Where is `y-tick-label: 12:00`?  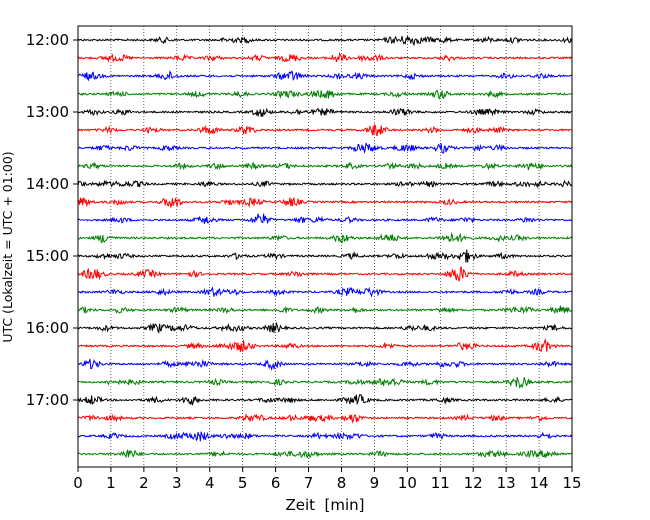
y-tick-label: 12:00 is located at coordinates (47, 40).